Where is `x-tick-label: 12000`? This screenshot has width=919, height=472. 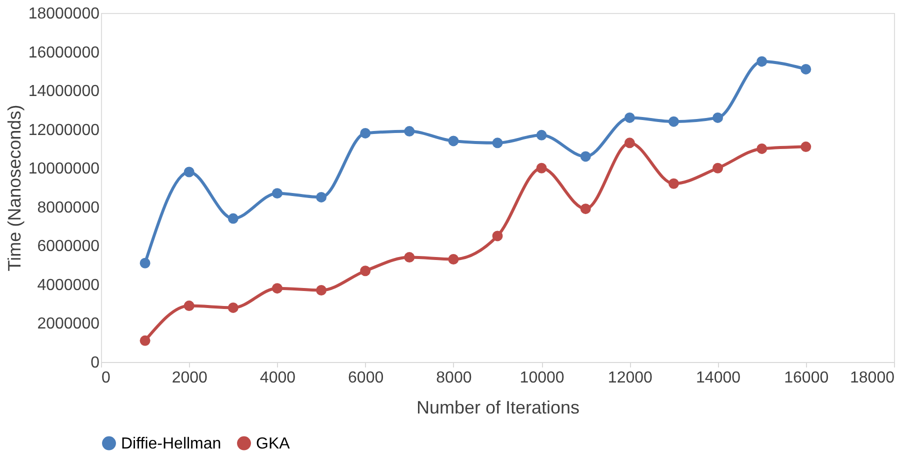
x-tick-label: 12000 is located at coordinates (630, 378).